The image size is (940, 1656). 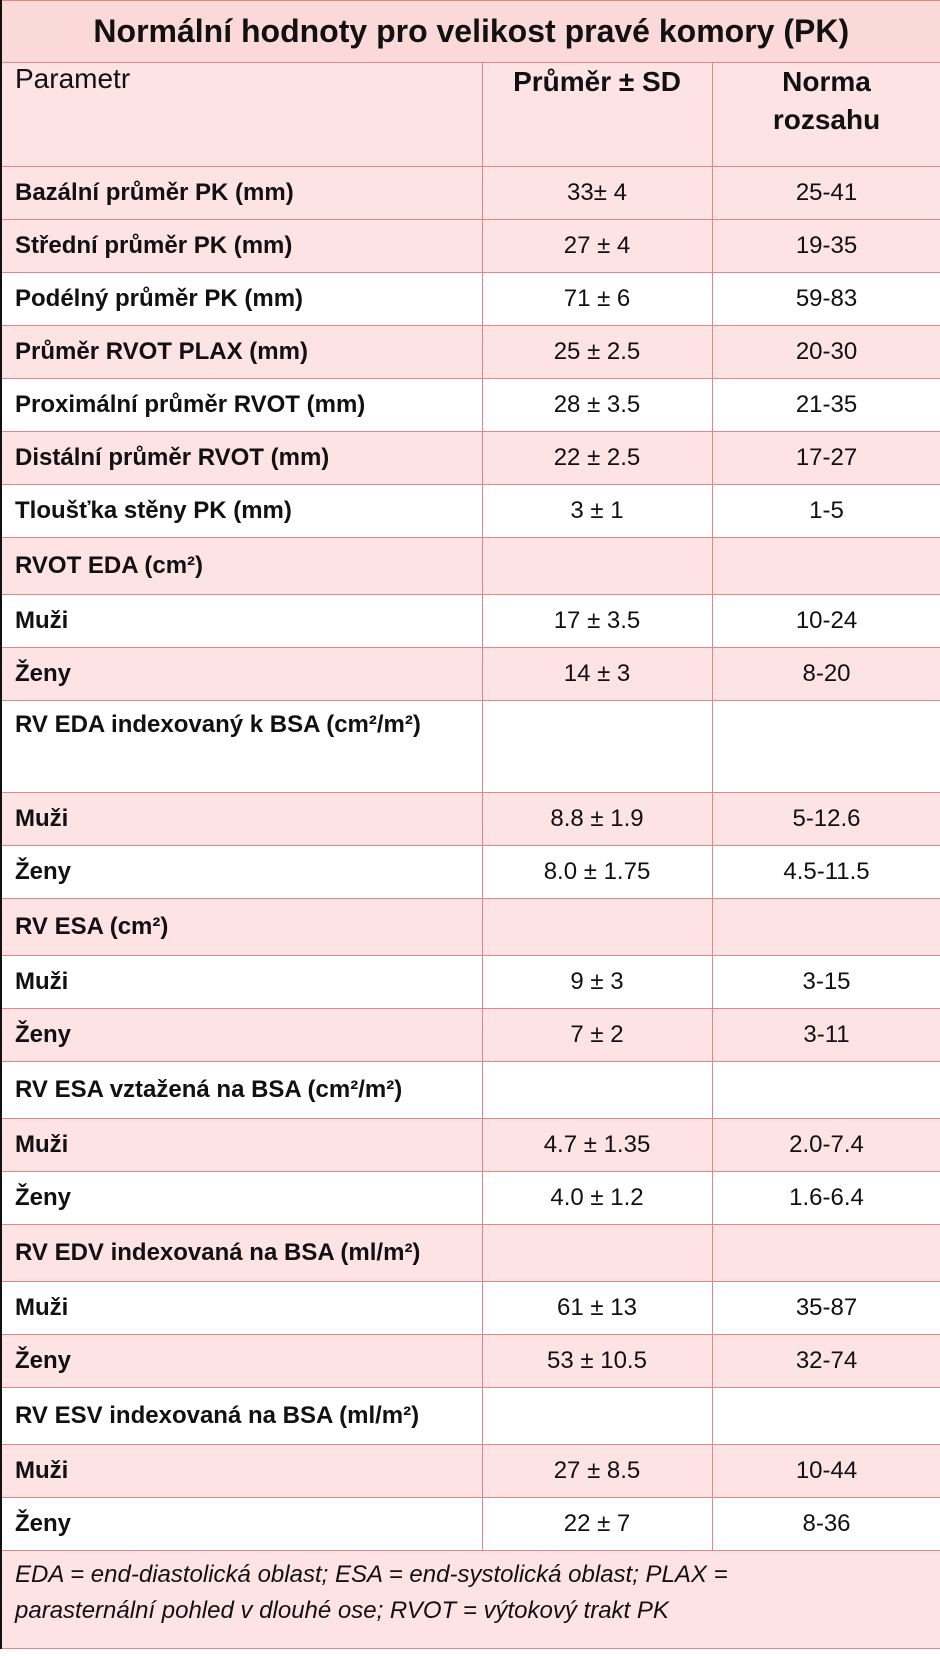 What do you see at coordinates (826, 120) in the screenshot?
I see `header-range-line2: rozsahu` at bounding box center [826, 120].